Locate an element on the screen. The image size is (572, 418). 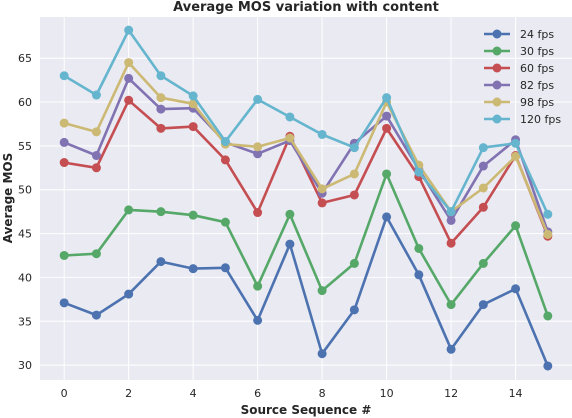
legend-label: 30 fps is located at coordinates (537, 51).